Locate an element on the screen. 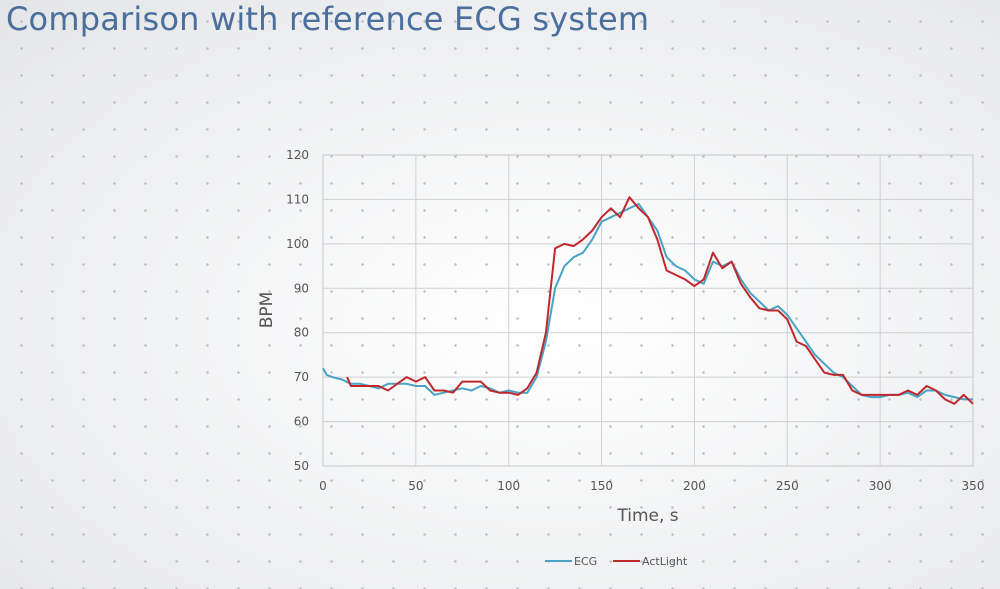  x-axis-label: Time, s is located at coordinates (647, 516).